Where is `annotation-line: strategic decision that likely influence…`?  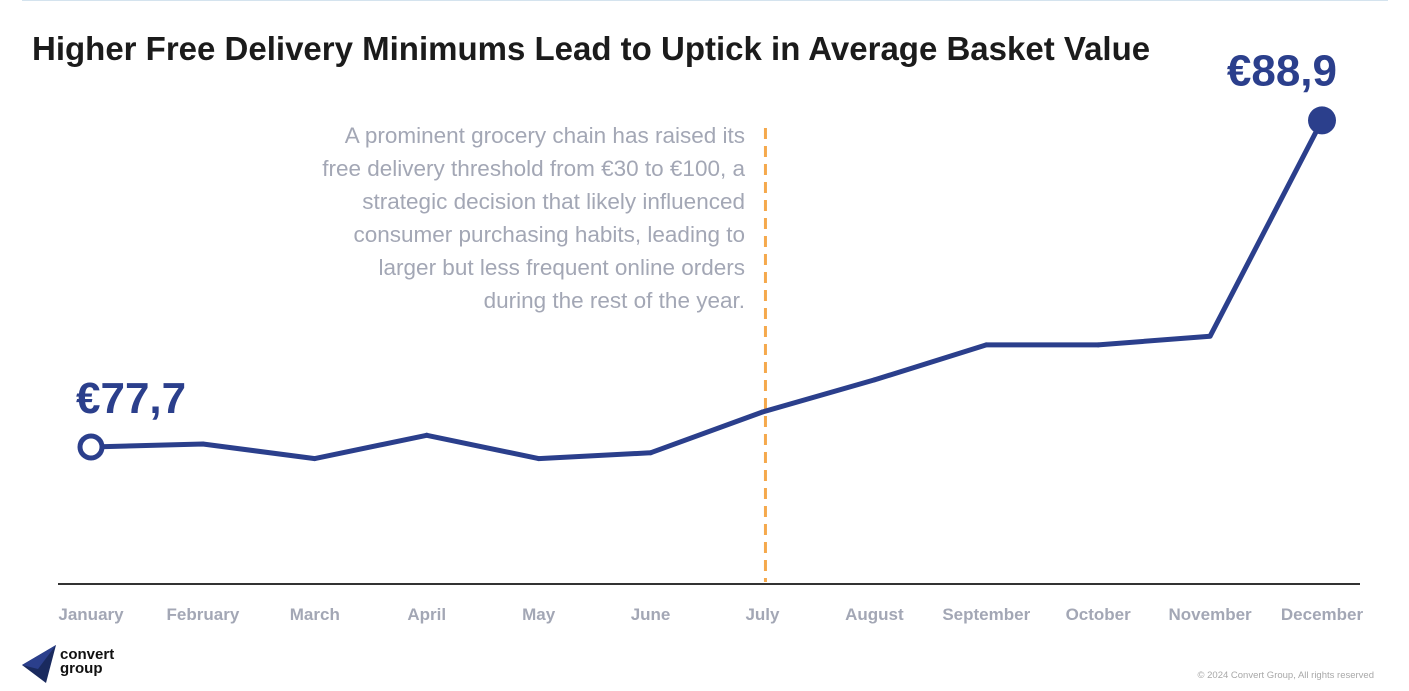
annotation-line: strategic decision that likely influence… is located at coordinates (553, 201).